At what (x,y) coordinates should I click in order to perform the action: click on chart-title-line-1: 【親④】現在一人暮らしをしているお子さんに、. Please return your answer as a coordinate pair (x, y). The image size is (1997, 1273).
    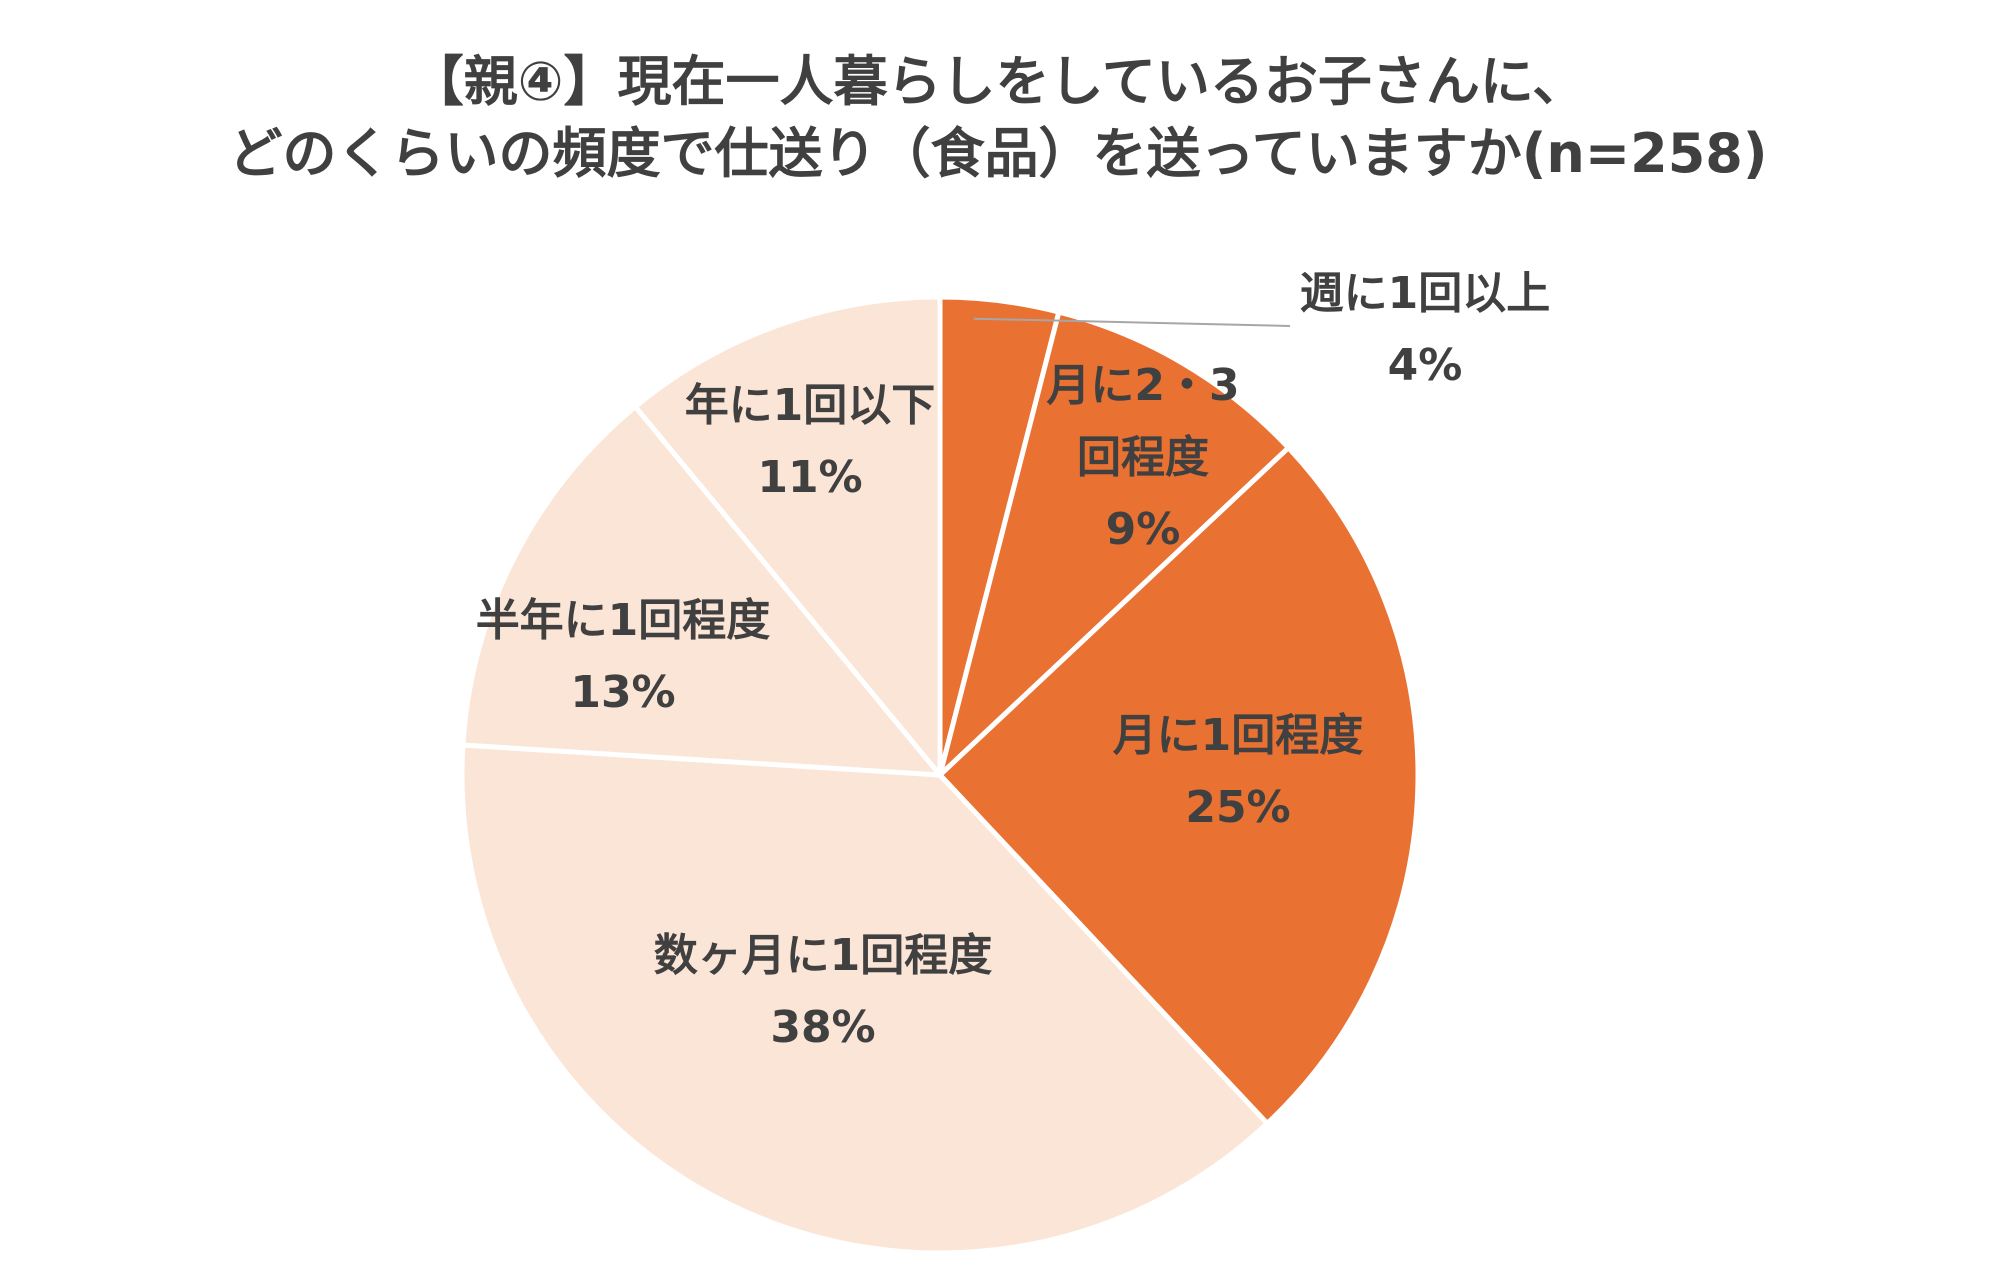
    Looking at the image, I should click on (998, 81).